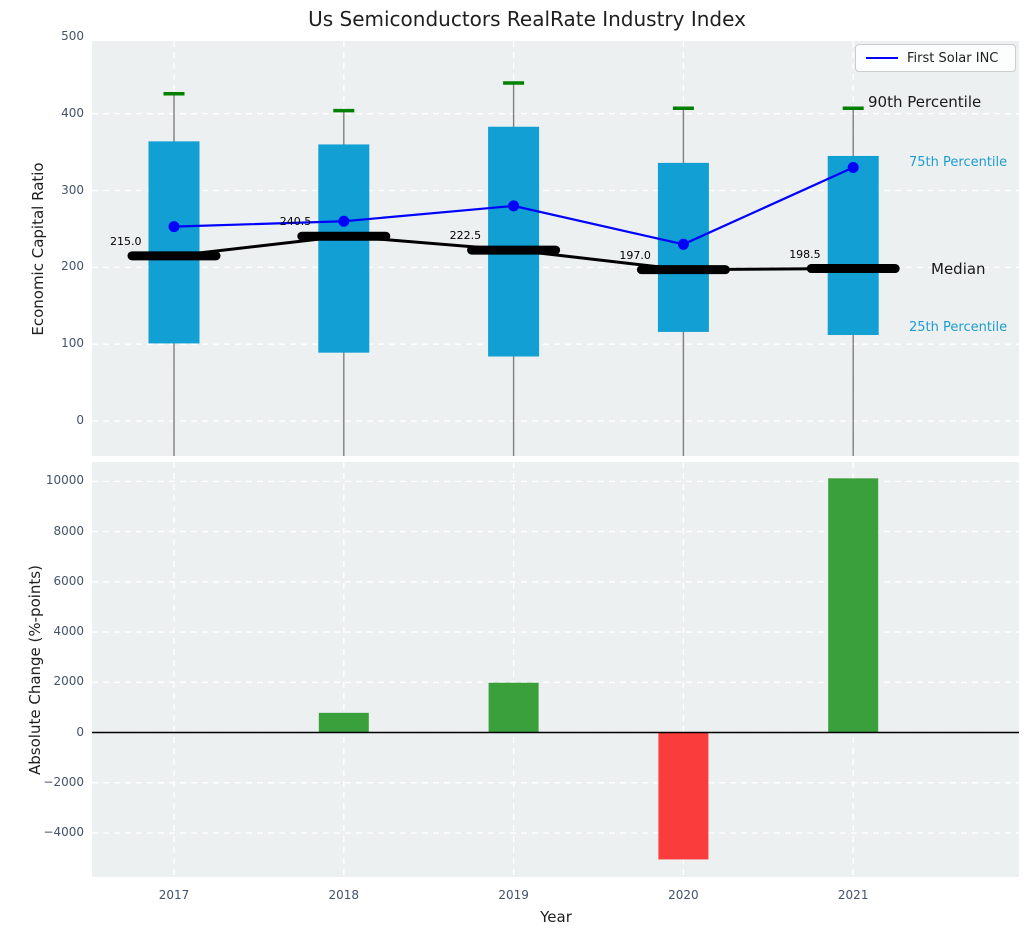  Describe the element at coordinates (958, 269) in the screenshot. I see `annotation-median: Median` at that location.